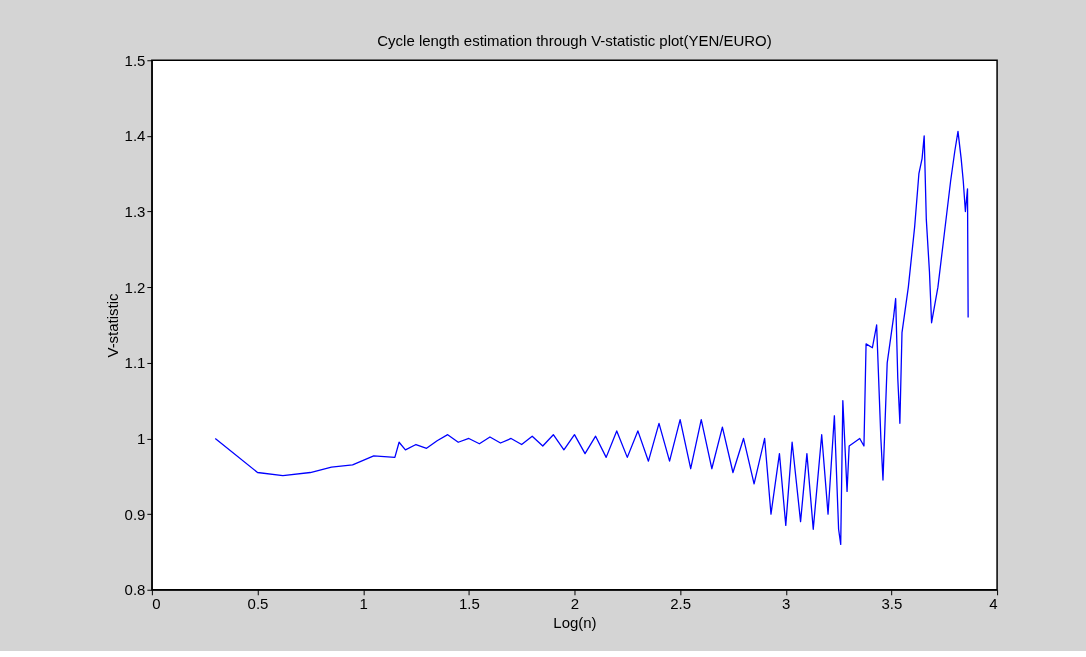  What do you see at coordinates (141, 438) in the screenshot?
I see `y-tick-label: 1` at bounding box center [141, 438].